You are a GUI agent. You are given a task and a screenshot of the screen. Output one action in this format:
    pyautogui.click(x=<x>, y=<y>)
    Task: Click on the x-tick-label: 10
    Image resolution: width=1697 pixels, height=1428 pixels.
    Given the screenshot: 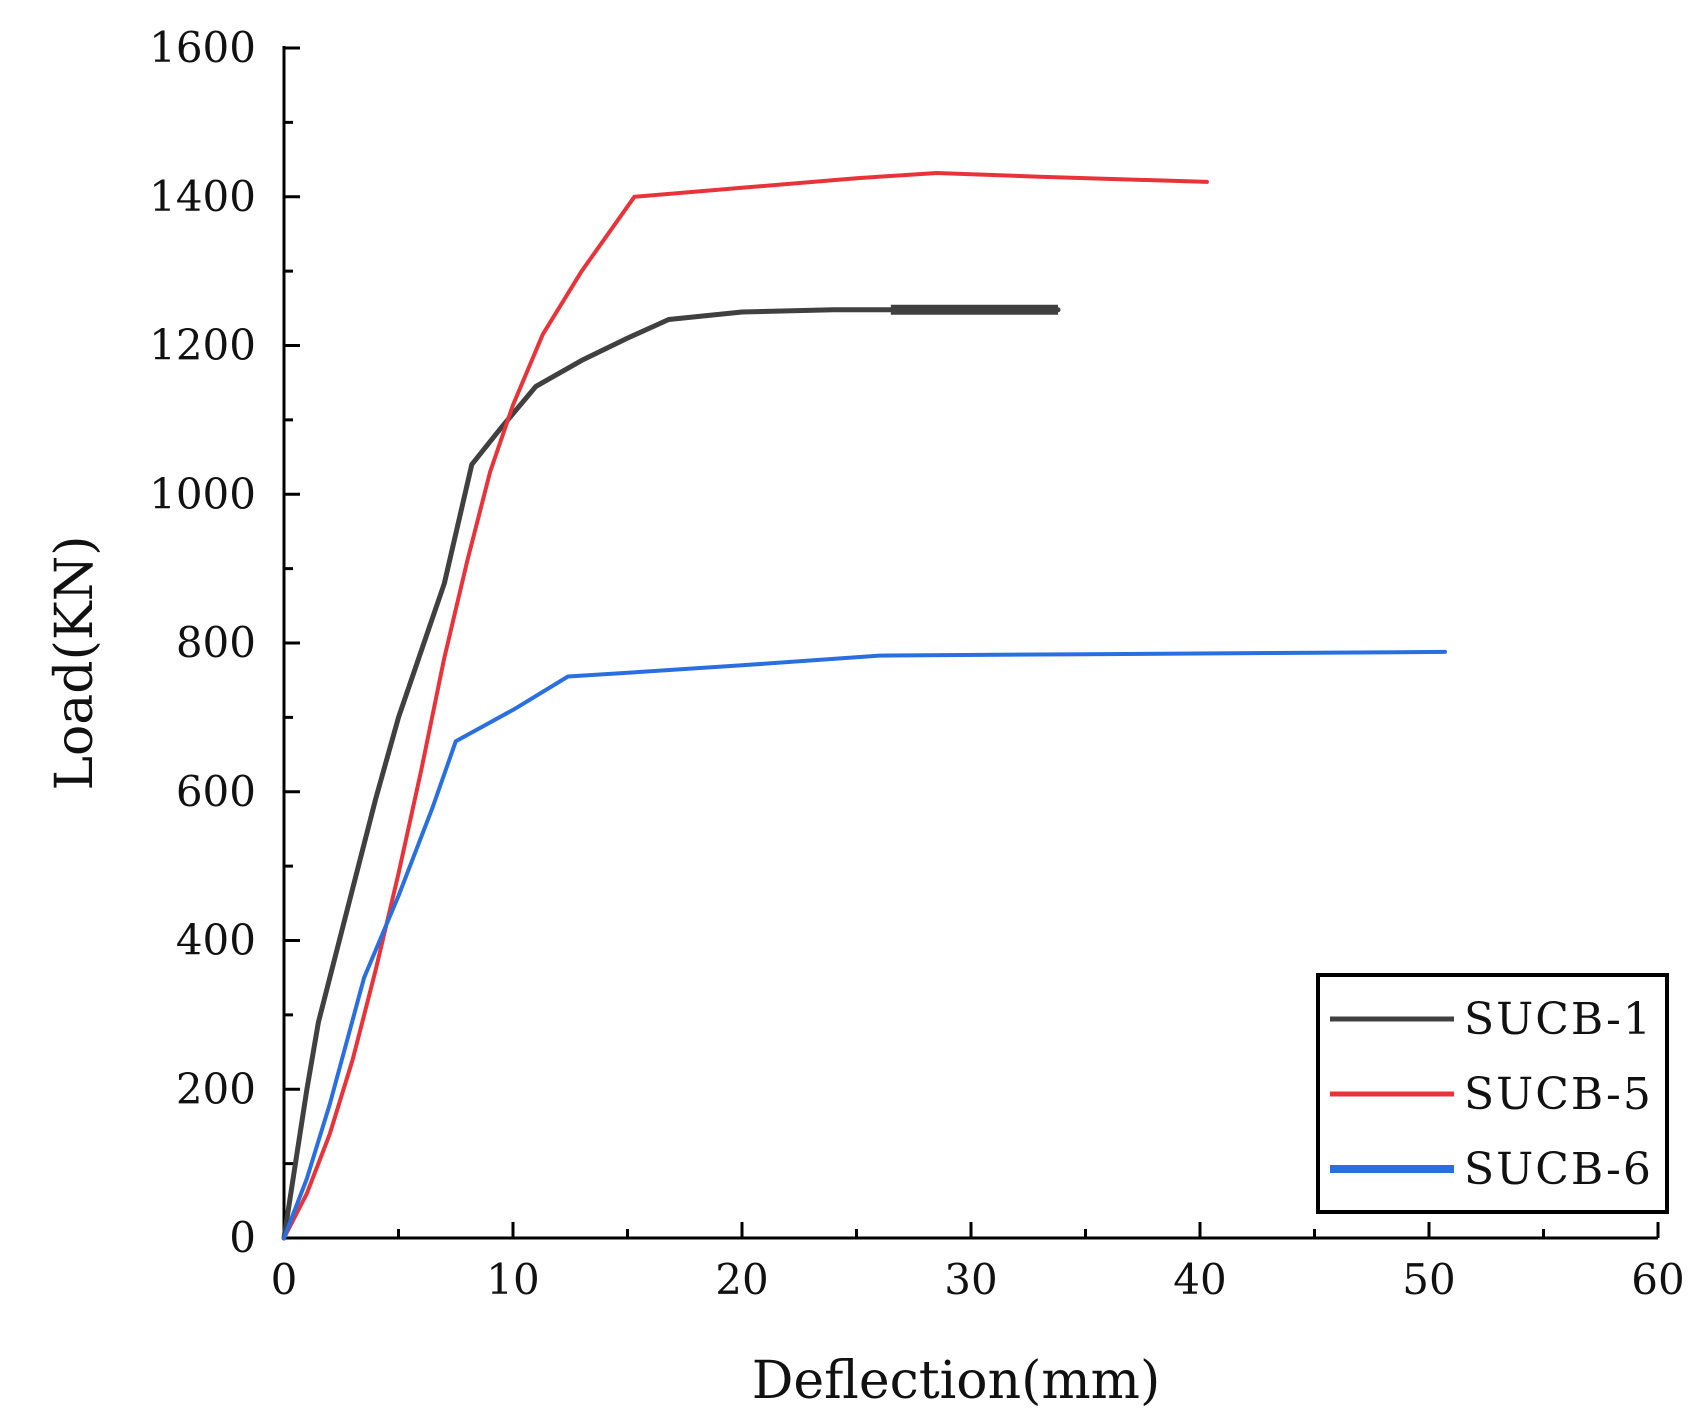 What is the action you would take?
    pyautogui.click(x=512, y=1279)
    